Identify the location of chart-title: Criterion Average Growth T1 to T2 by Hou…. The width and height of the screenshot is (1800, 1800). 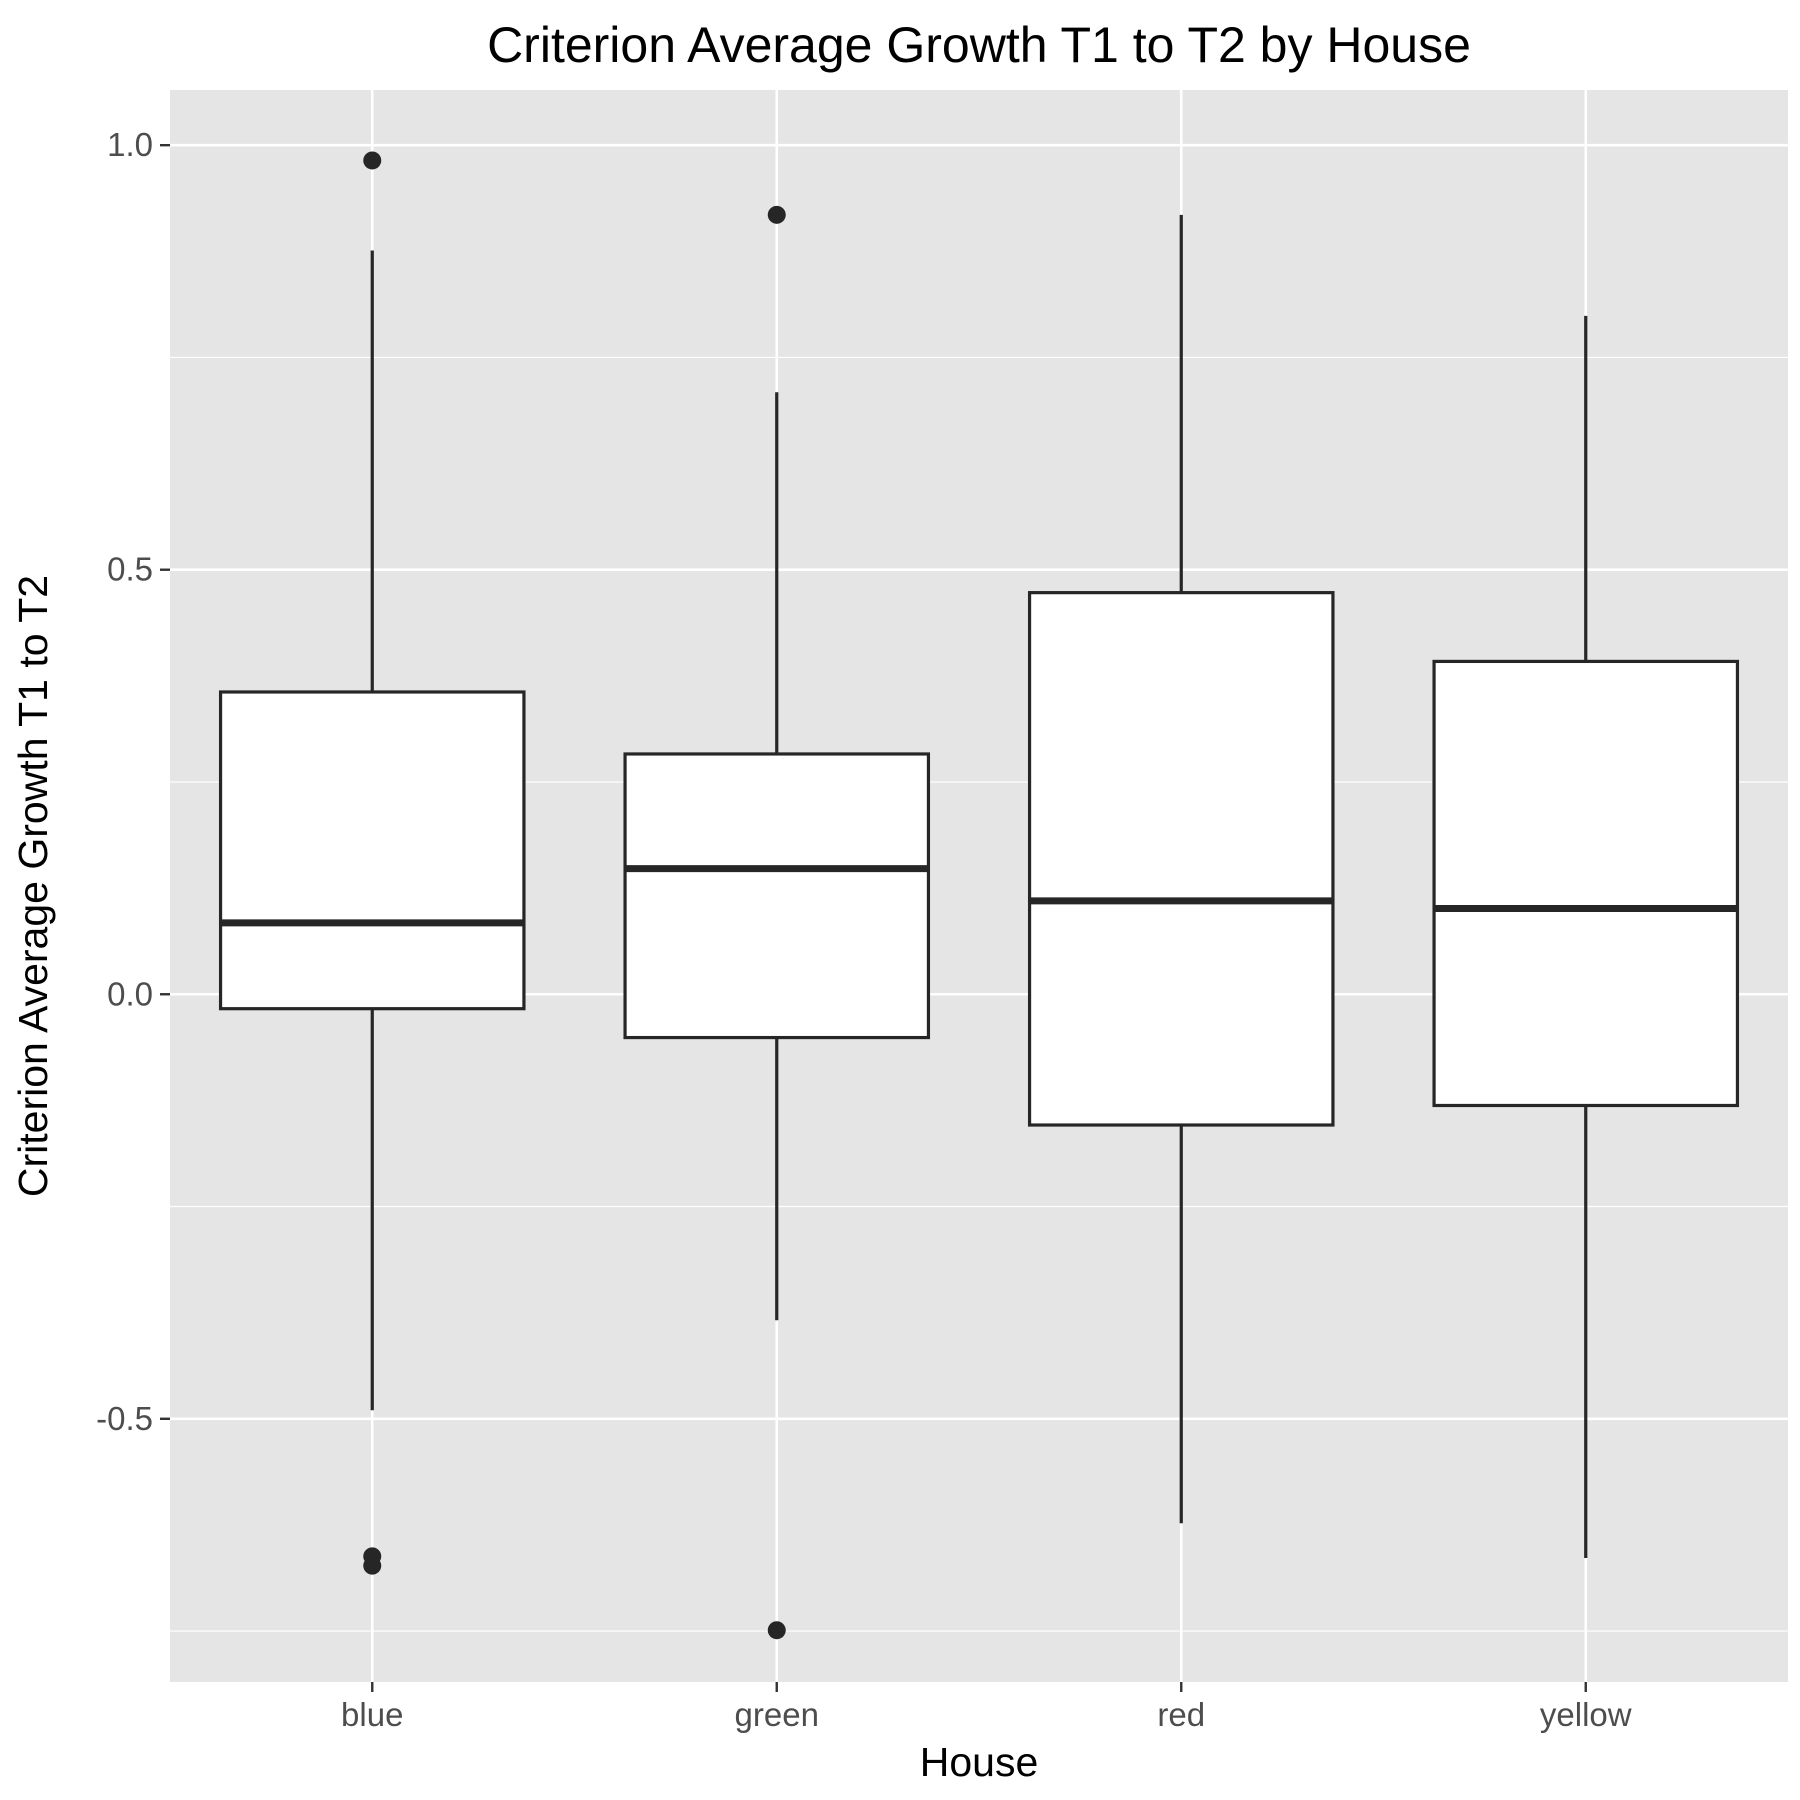
(979, 45).